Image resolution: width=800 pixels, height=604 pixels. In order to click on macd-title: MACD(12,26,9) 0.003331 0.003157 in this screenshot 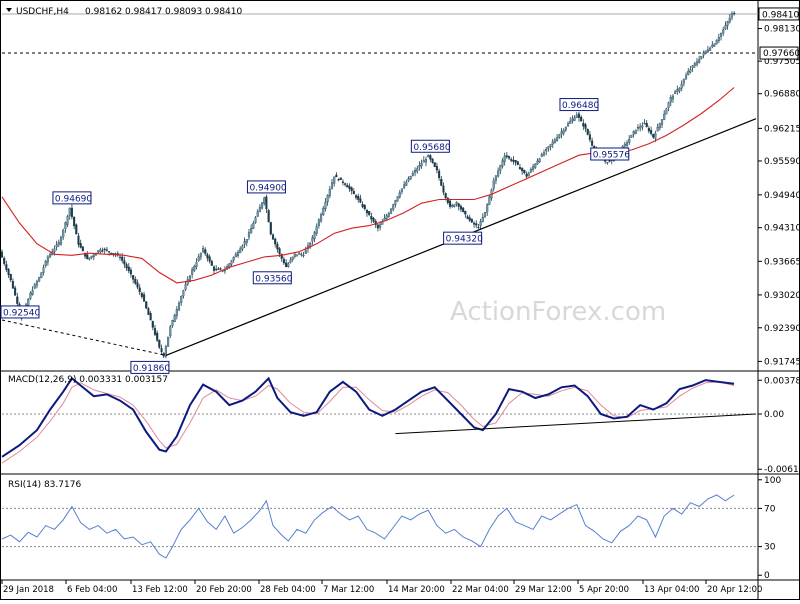, I will do `click(88, 380)`.